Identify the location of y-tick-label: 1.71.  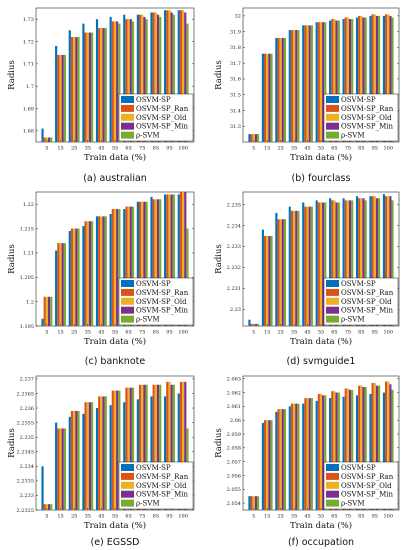
(28, 65).